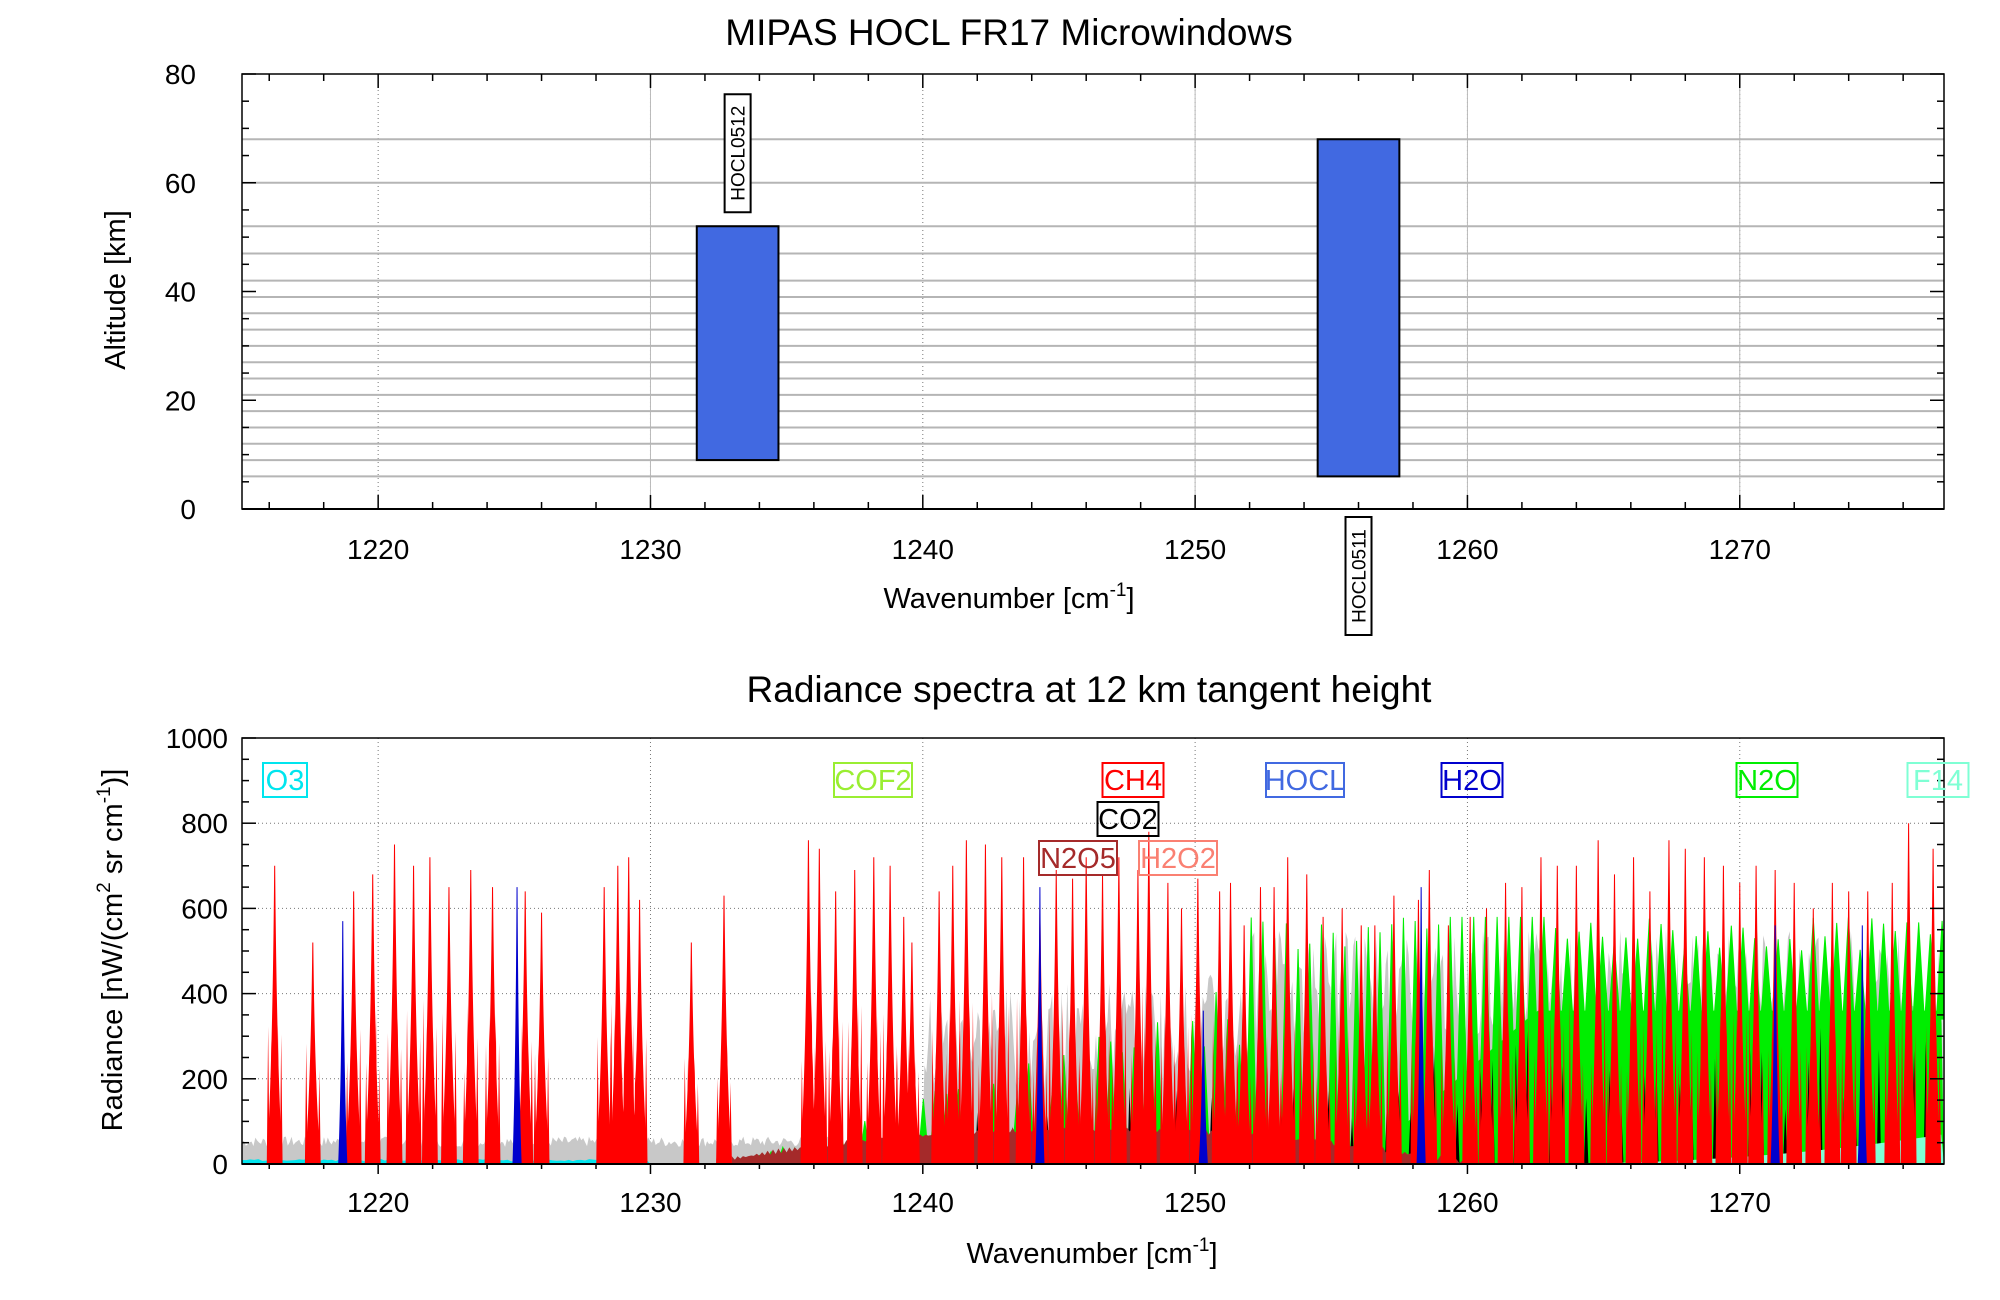  Describe the element at coordinates (1048, 364) in the screenshot. I see `microwindow-bars: HOCL0512 HOCL0511` at that location.